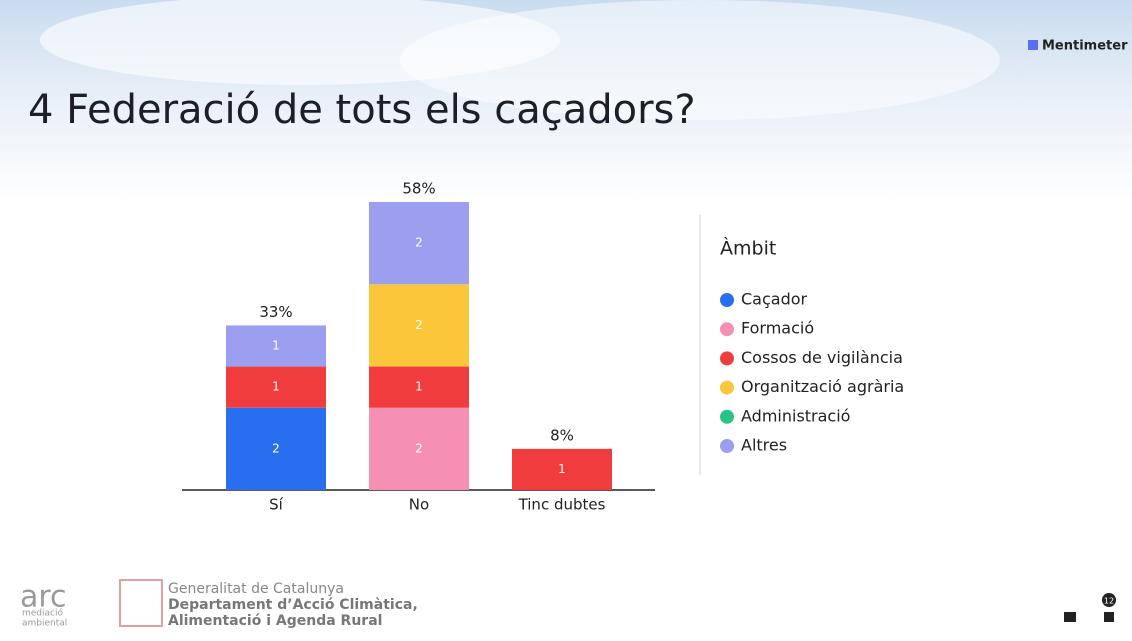 Image resolution: width=1132 pixels, height=641 pixels. What do you see at coordinates (276, 505) in the screenshot?
I see `x-tick-label: Sí` at bounding box center [276, 505].